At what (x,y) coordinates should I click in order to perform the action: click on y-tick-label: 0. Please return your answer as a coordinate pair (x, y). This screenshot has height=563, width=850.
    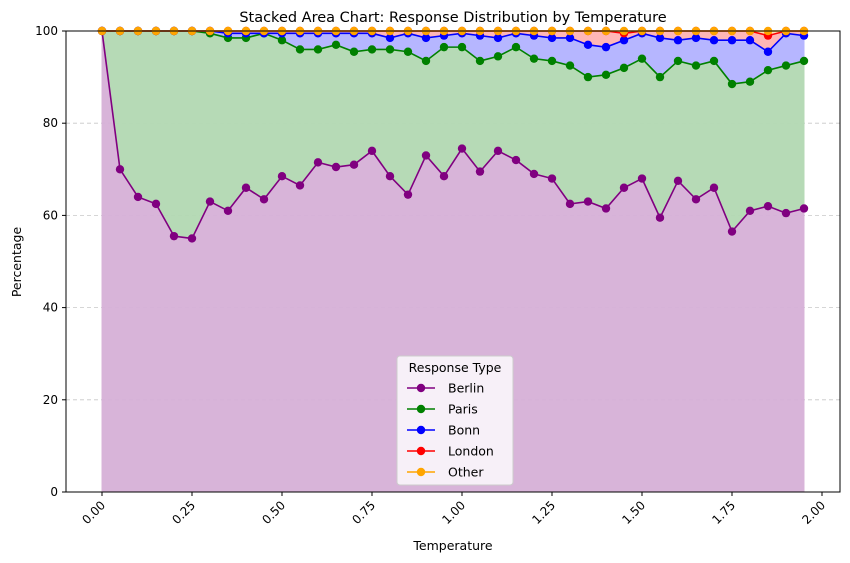
    Looking at the image, I should click on (54, 492).